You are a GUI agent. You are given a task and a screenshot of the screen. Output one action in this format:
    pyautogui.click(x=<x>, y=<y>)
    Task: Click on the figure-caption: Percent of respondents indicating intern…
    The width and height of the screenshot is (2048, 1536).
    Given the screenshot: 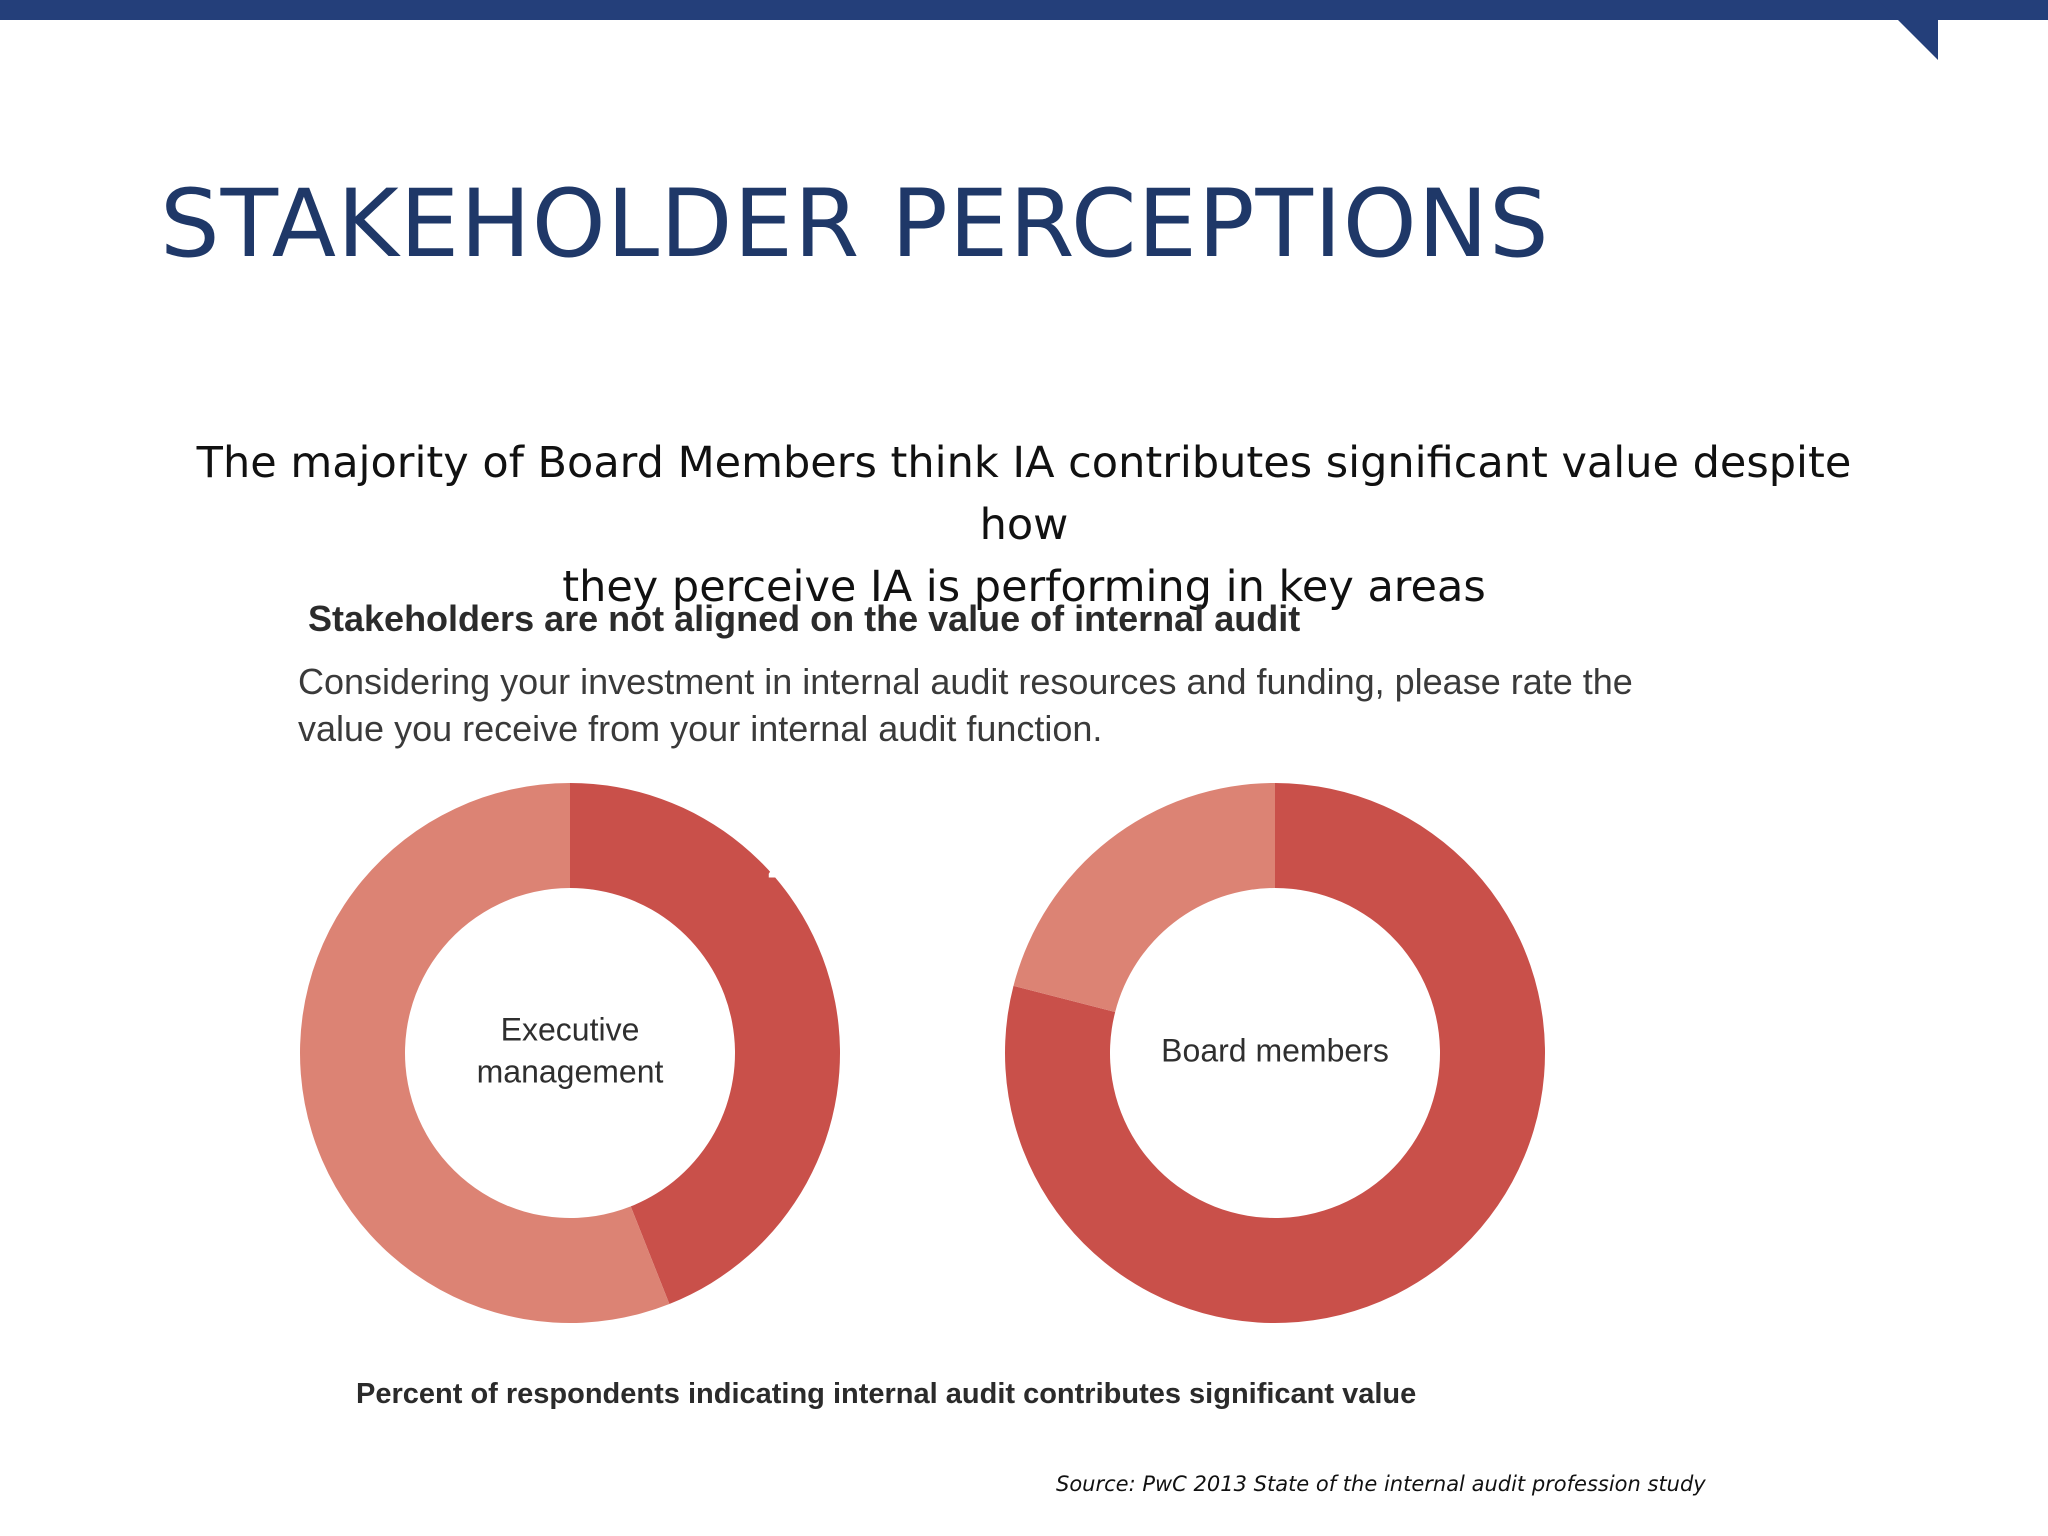 What is the action you would take?
    pyautogui.click(x=886, y=1394)
    